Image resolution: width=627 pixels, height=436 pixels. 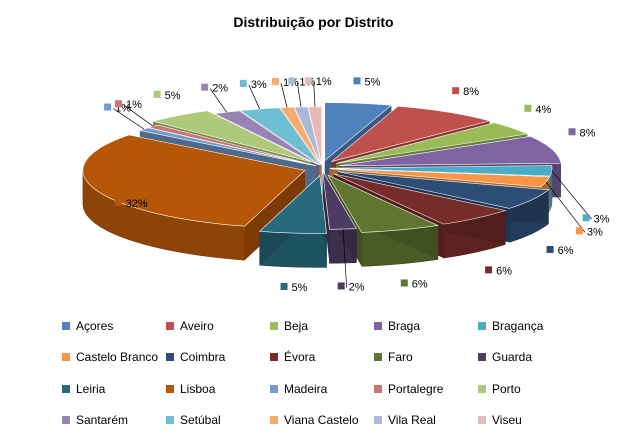 I want to click on legend-label: Viana Castelo, so click(x=321, y=420).